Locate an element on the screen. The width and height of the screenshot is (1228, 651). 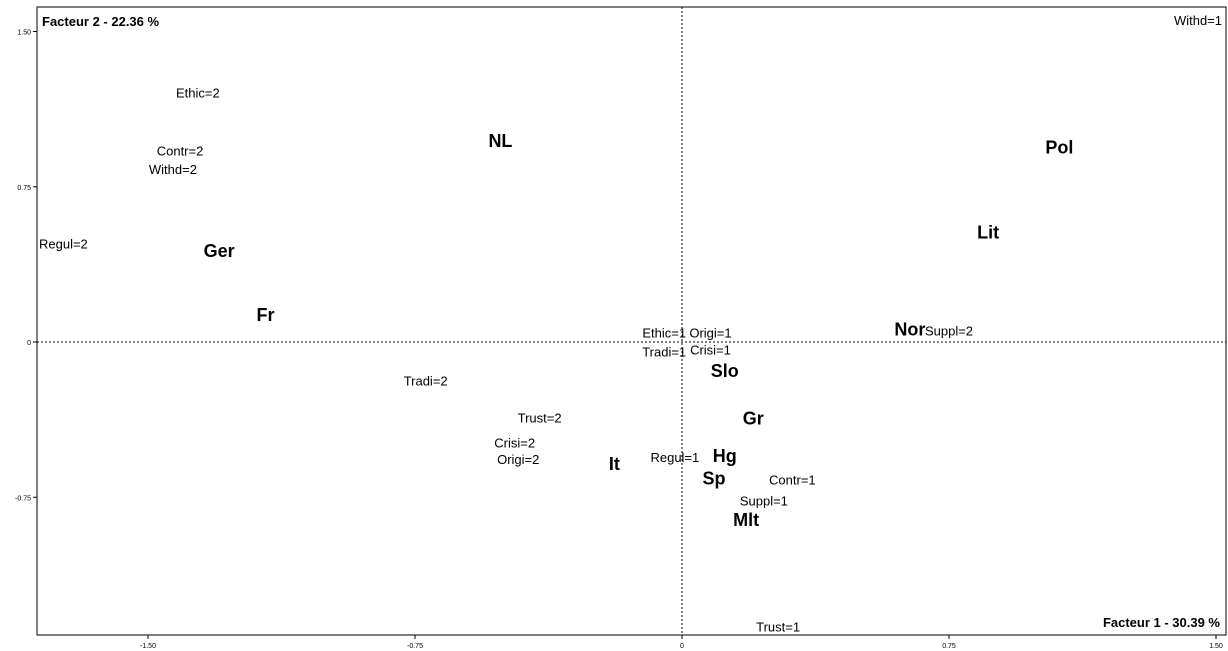
variable-point-label: Origi=2 is located at coordinates (518, 459).